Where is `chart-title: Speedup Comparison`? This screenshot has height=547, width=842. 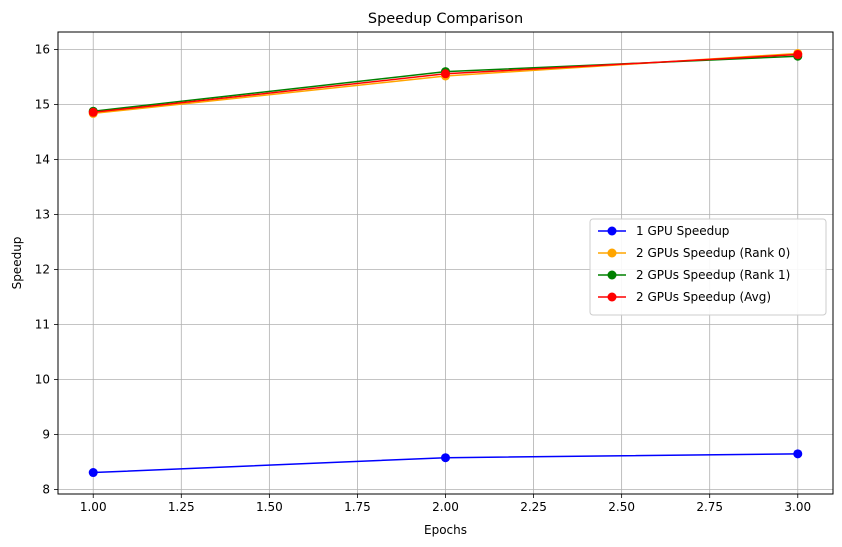
chart-title: Speedup Comparison is located at coordinates (445, 19).